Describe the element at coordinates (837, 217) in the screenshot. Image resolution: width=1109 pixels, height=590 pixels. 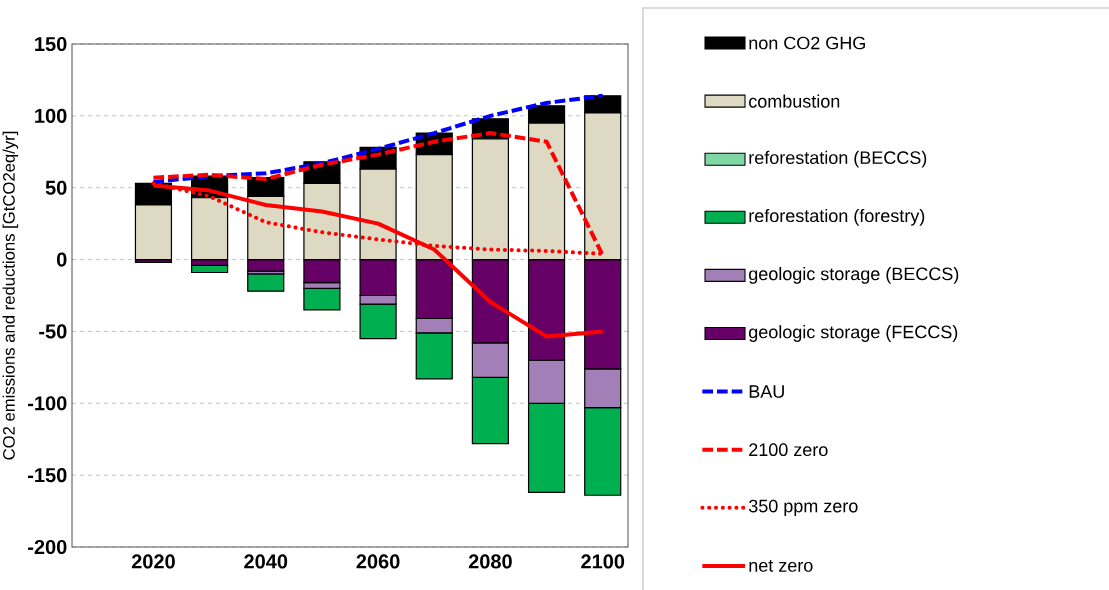
I see `legend-label: reforestation (forestry)` at that location.